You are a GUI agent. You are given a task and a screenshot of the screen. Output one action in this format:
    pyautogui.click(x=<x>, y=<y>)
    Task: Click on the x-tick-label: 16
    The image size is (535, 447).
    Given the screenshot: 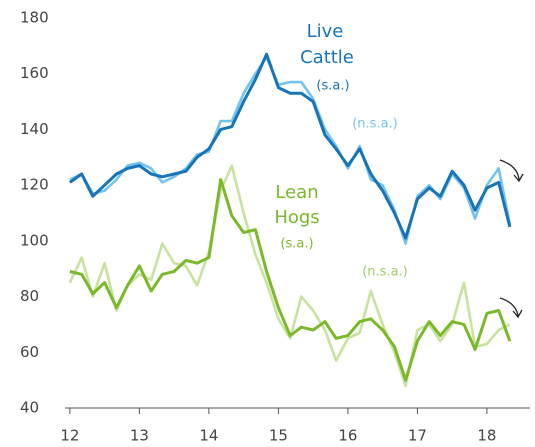 What is the action you would take?
    pyautogui.click(x=347, y=436)
    